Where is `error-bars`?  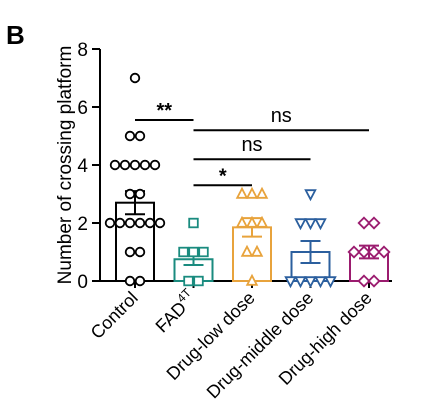
error-bars is located at coordinates (252, 228).